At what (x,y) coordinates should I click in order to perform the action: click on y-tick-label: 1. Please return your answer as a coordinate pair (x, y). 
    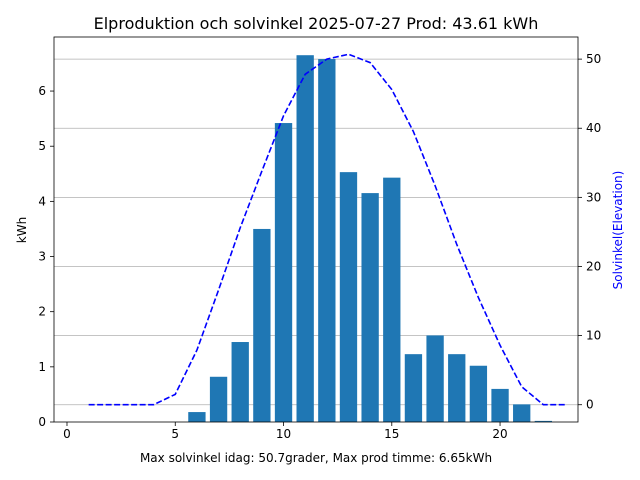
    Looking at the image, I should click on (42, 367).